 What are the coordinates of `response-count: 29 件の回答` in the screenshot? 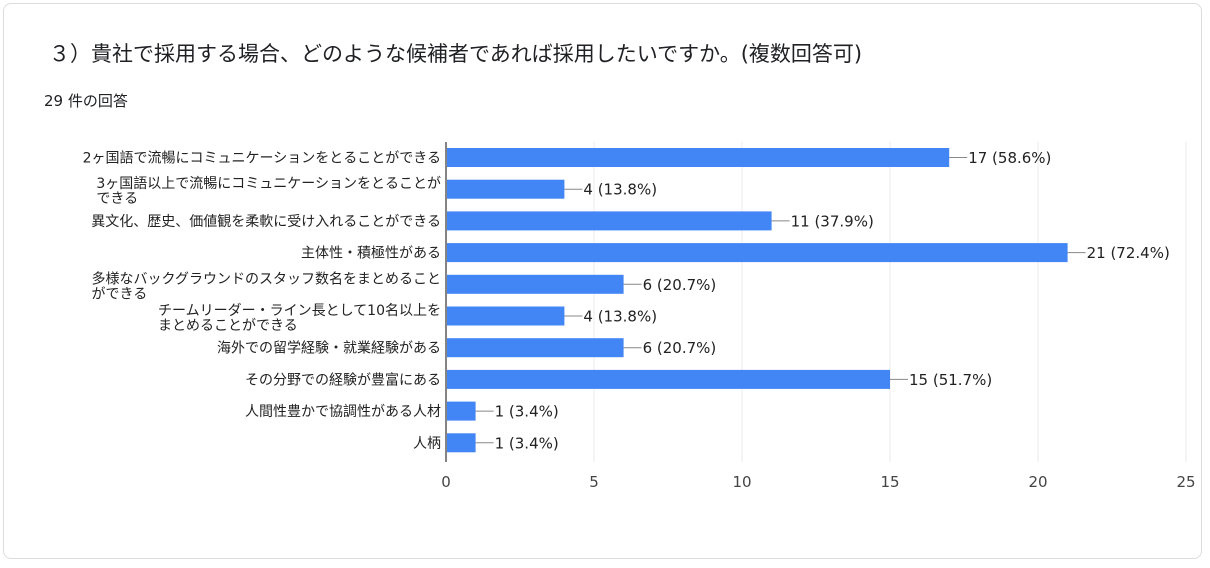 It's located at (86, 101).